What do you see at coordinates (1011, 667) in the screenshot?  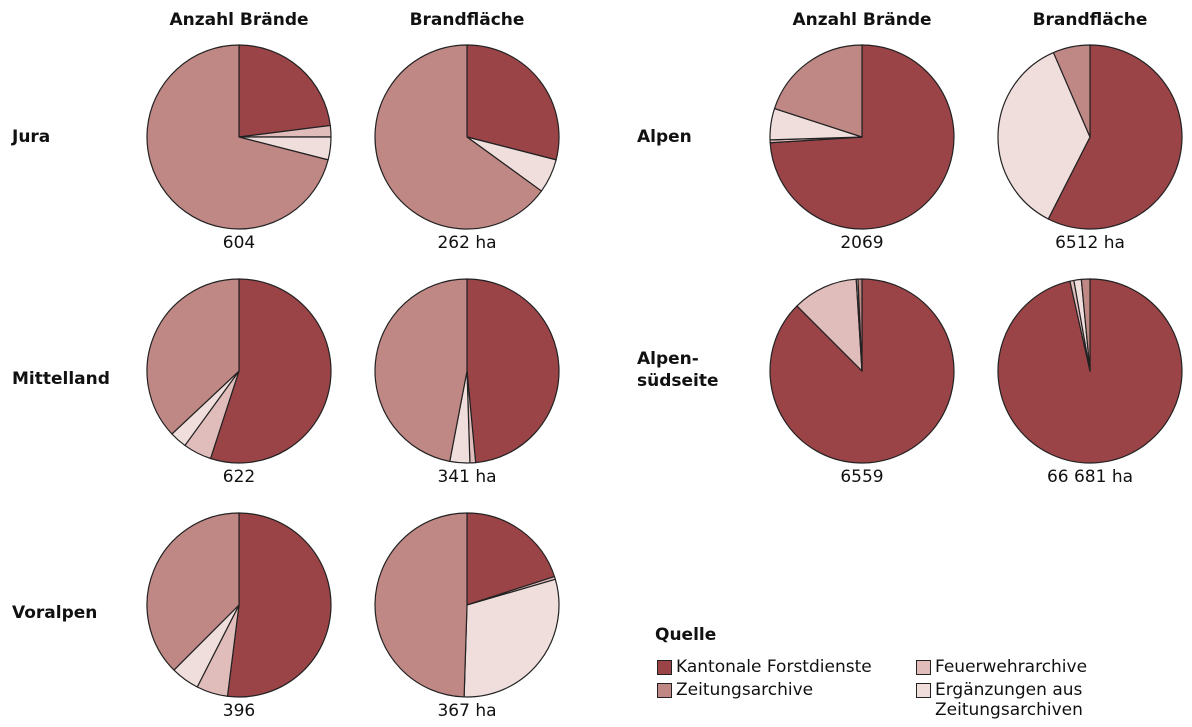 I see `legend-label: Feuerwehrarchive` at bounding box center [1011, 667].